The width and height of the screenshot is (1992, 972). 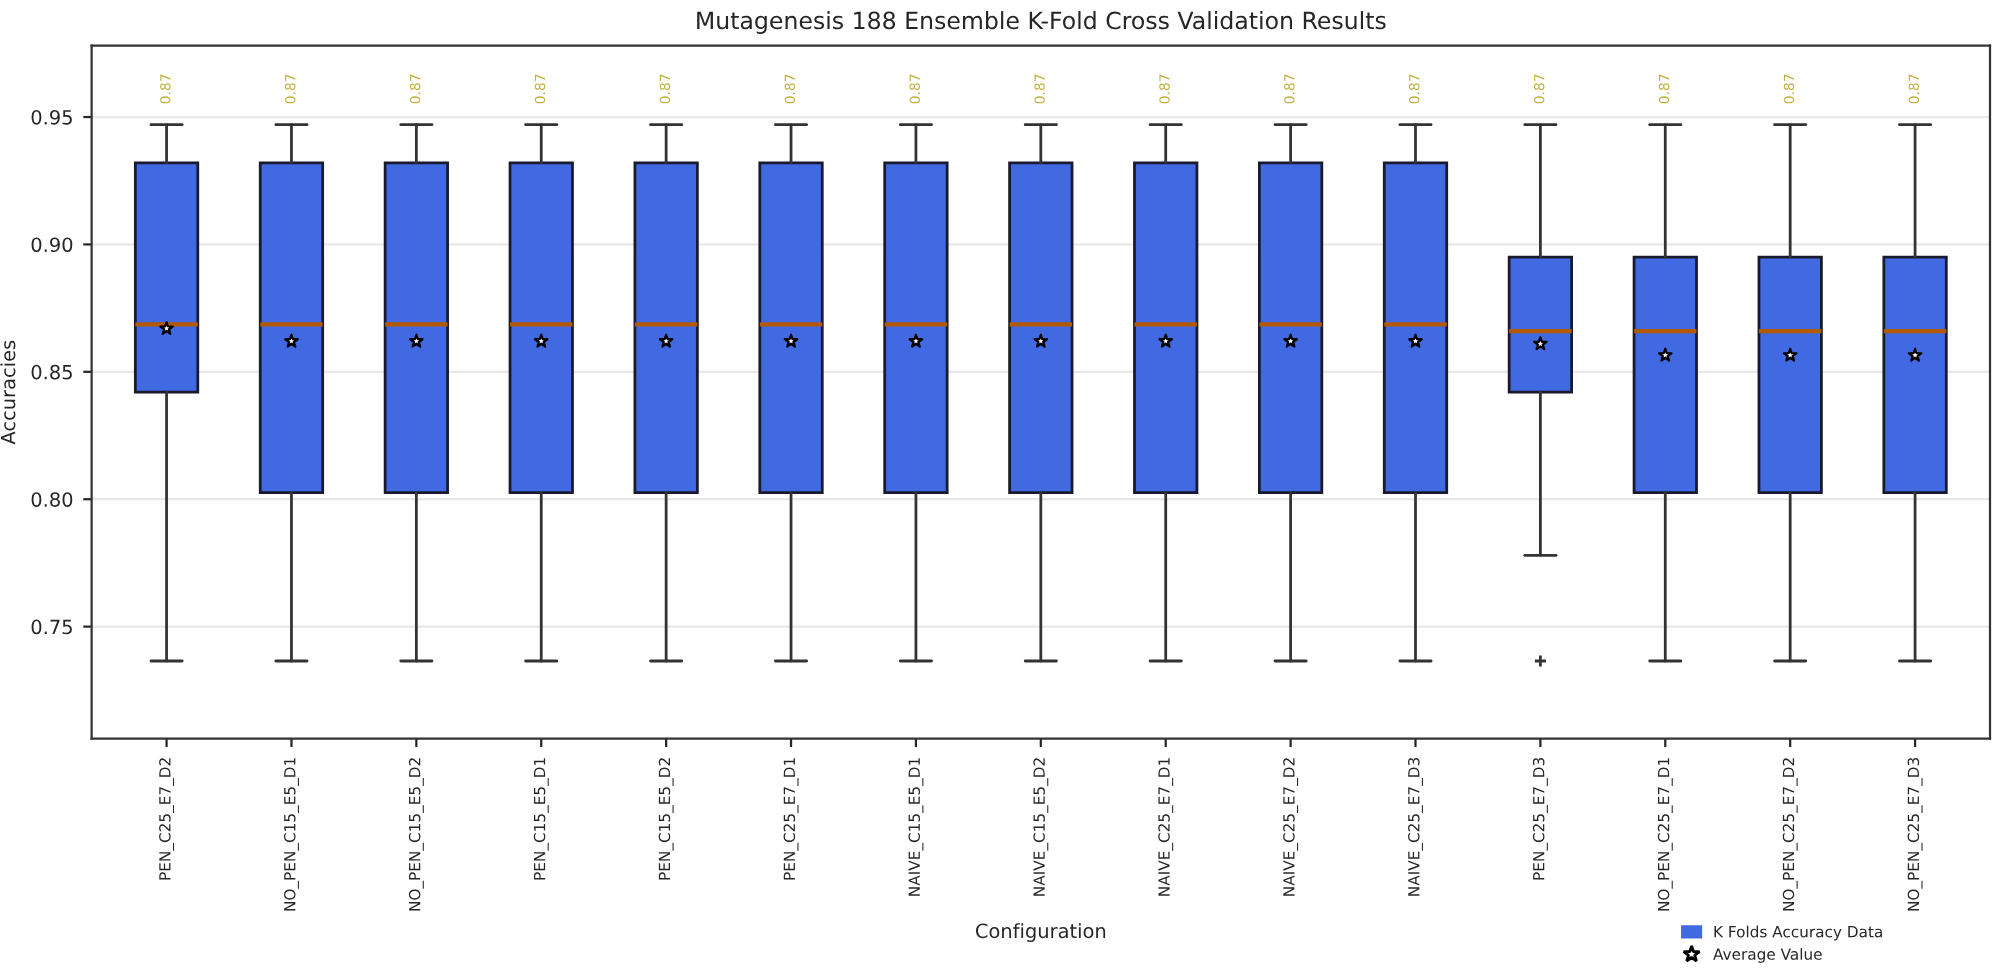 I want to click on y-tick-label: 0.95, so click(x=51, y=117).